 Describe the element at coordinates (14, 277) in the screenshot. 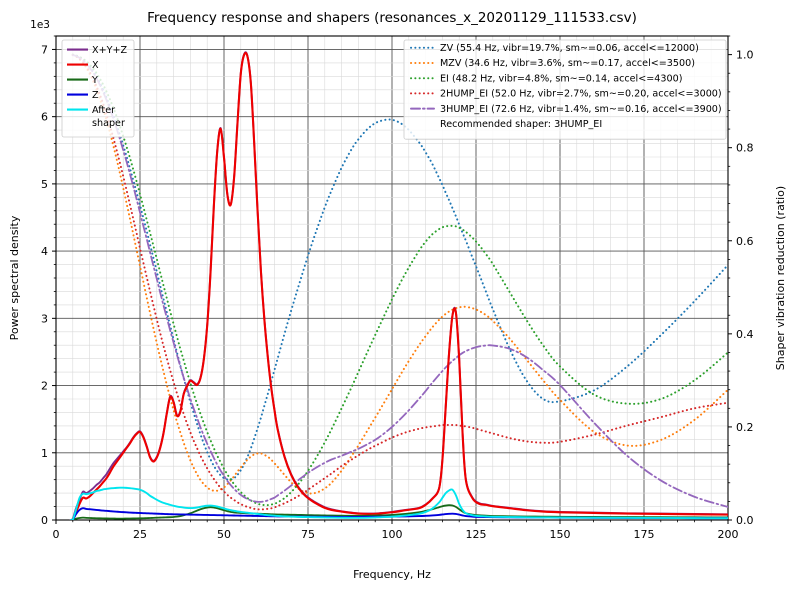

I see `y-axis-label: Power spectral density` at that location.